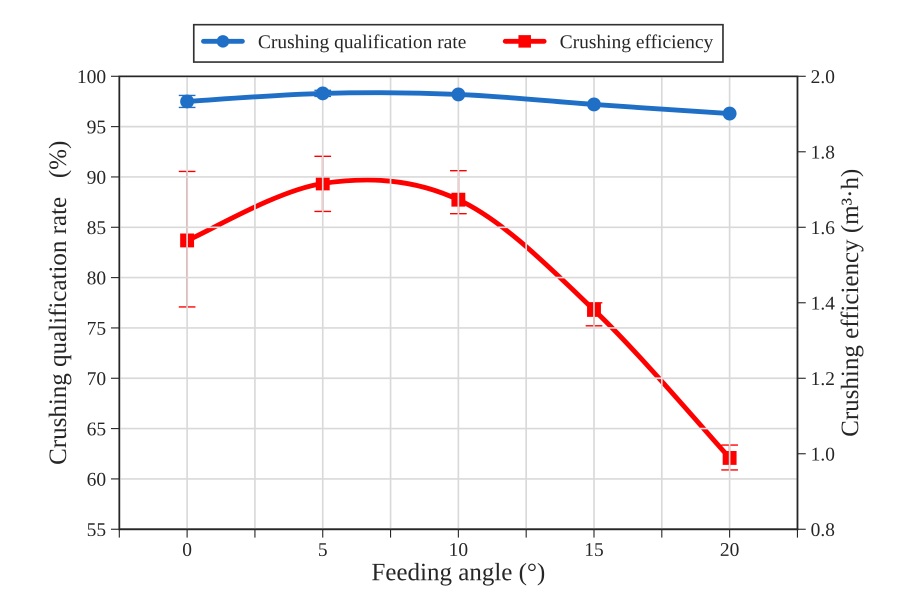 Image resolution: width=897 pixels, height=596 pixels. What do you see at coordinates (459, 549) in the screenshot?
I see `x-tick-label: 10` at bounding box center [459, 549].